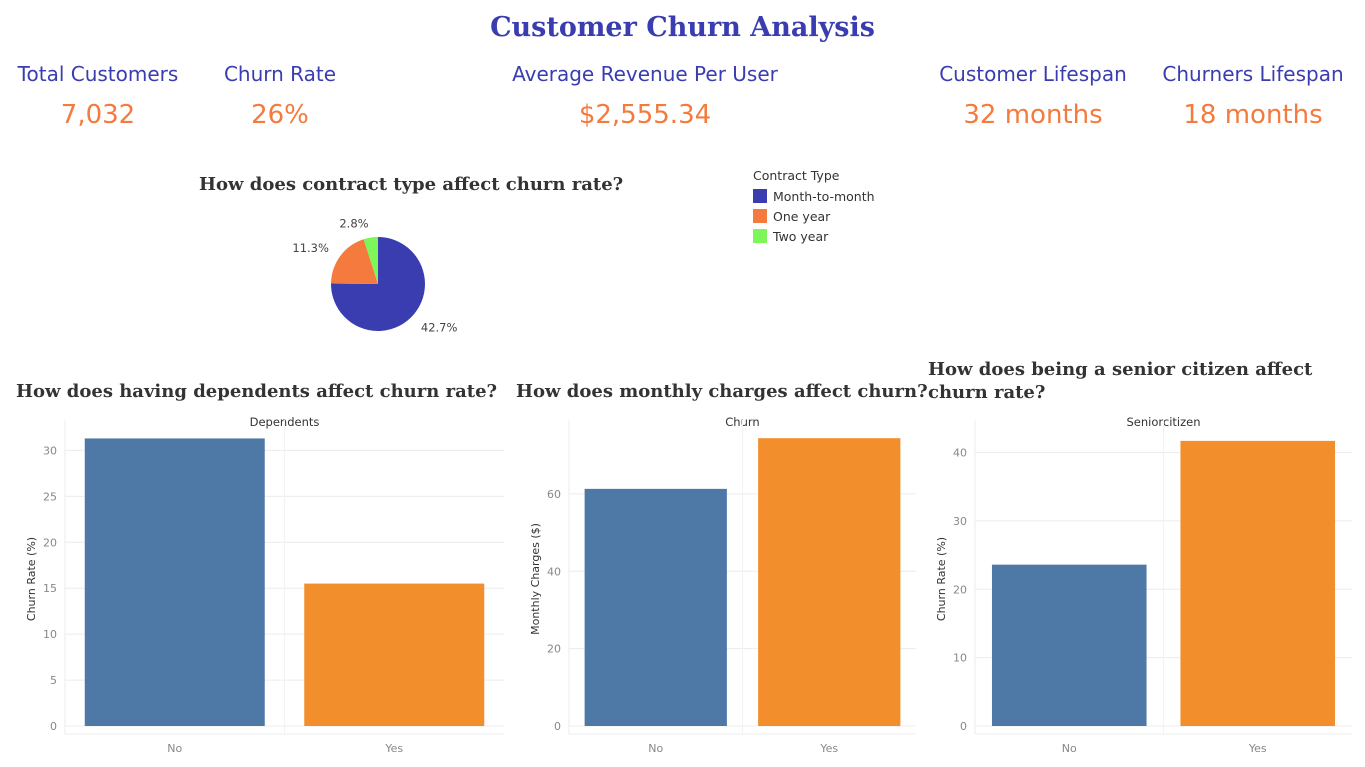 The width and height of the screenshot is (1365, 767). I want to click on contract-pie-chart: 42.7% 11.3% 2.8%, so click(375, 276).